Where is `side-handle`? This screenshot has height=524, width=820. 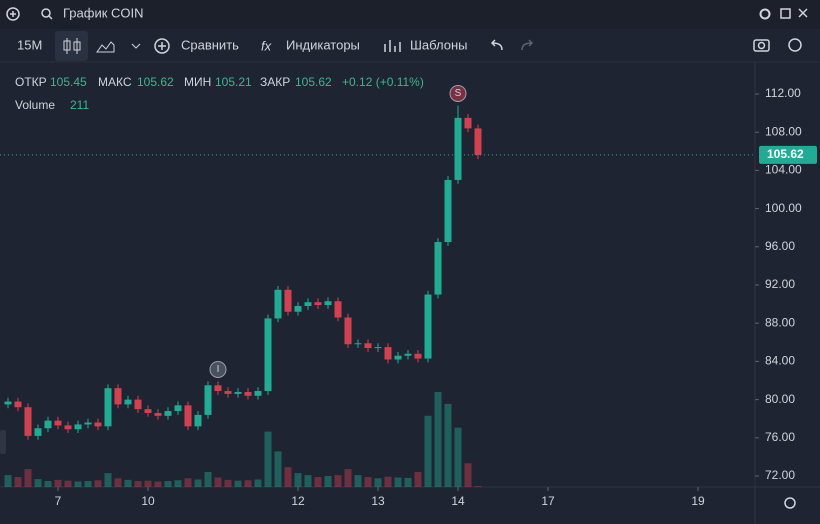 side-handle is located at coordinates (3, 442).